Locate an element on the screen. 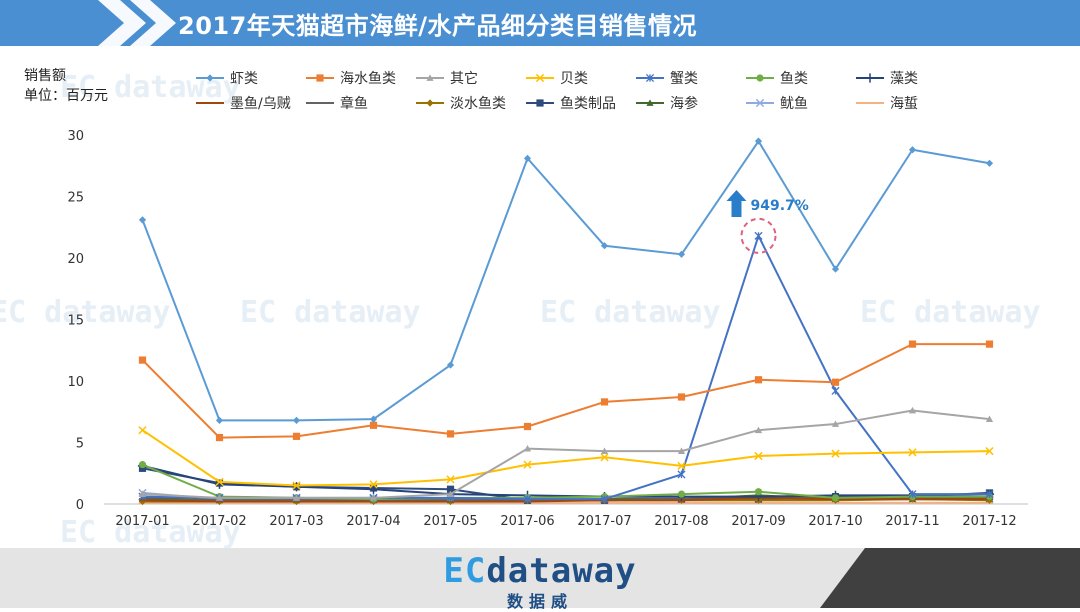 This screenshot has width=1080, height=612. legend-label: 蟹类 is located at coordinates (684, 79).